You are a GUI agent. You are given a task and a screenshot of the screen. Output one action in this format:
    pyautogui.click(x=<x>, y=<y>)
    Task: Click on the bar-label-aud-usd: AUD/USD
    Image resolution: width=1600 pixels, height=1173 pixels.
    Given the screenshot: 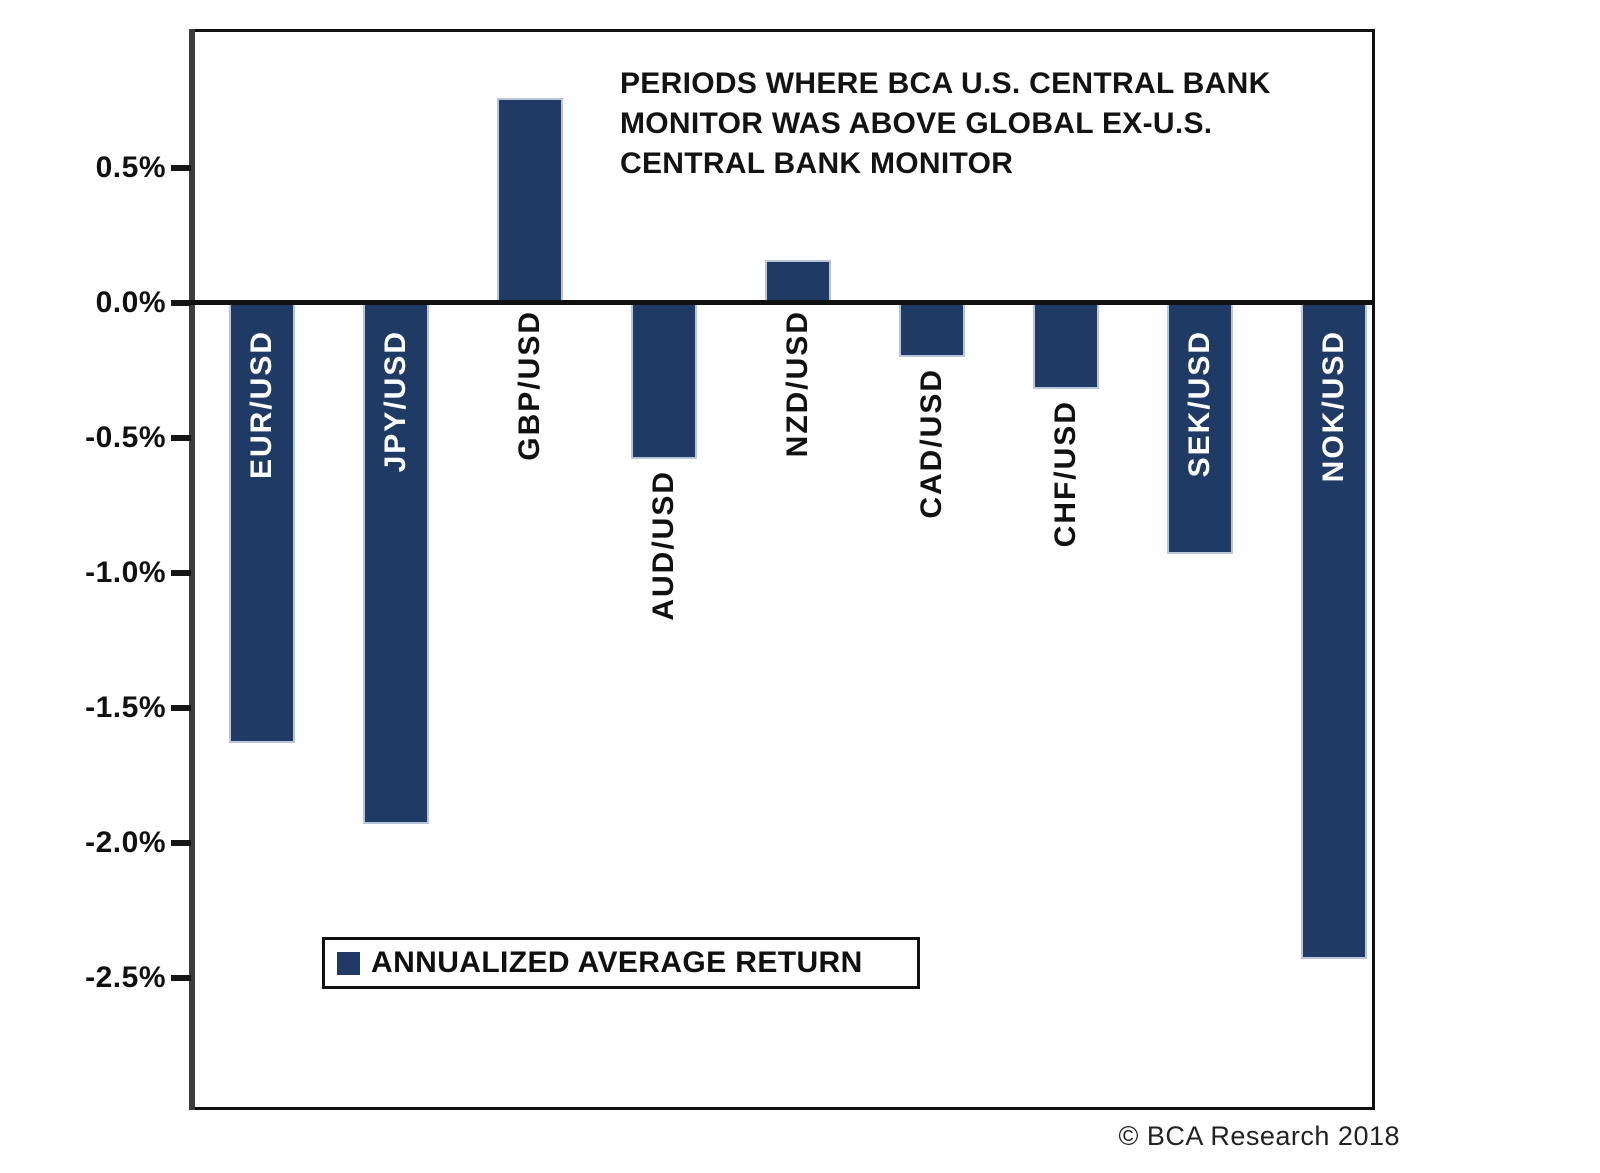 What is the action you would take?
    pyautogui.click(x=663, y=545)
    